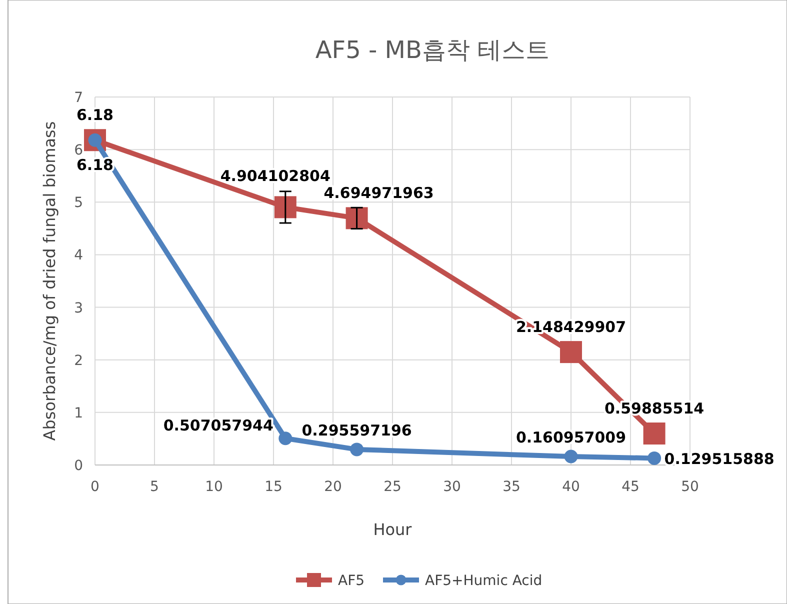 The width and height of the screenshot is (787, 604). What do you see at coordinates (78, 308) in the screenshot?
I see `y-tick-label: 3` at bounding box center [78, 308].